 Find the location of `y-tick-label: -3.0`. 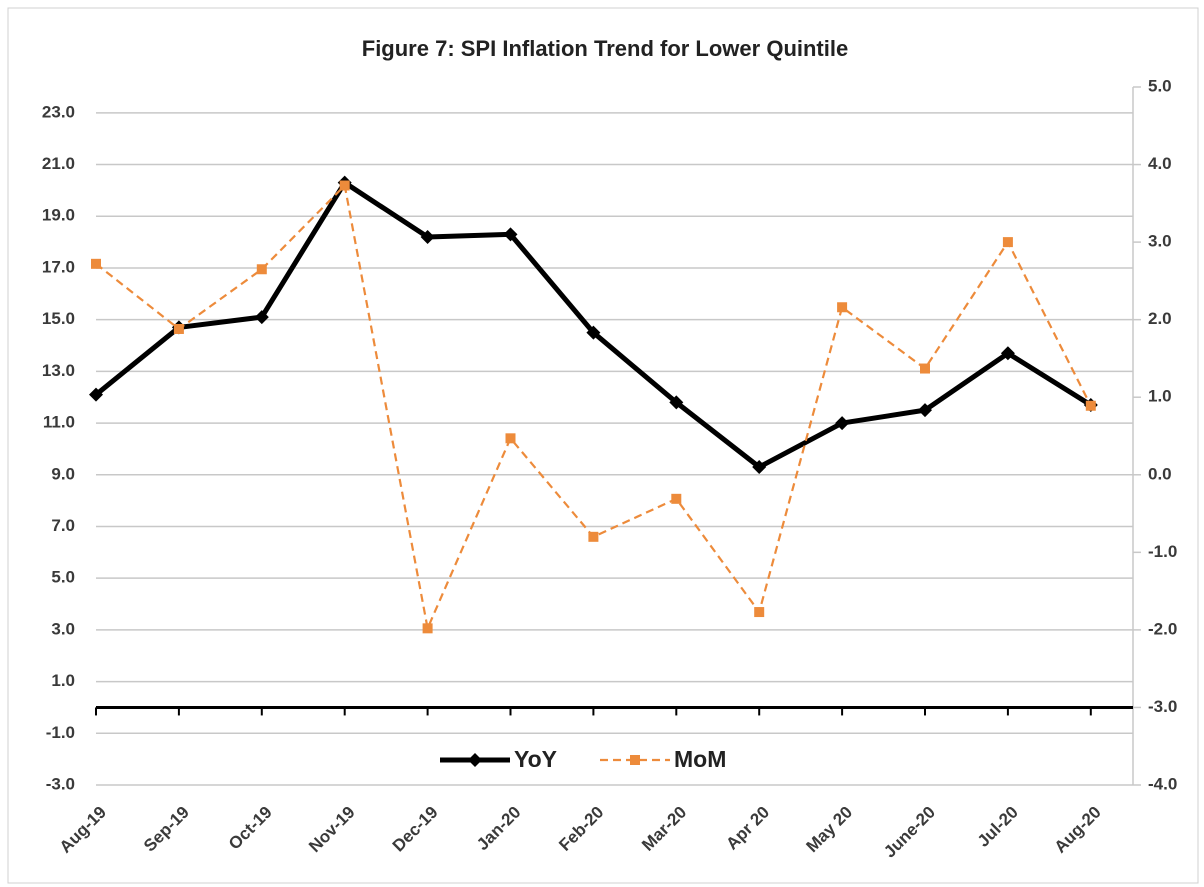

y-tick-label: -3.0 is located at coordinates (60, 783).